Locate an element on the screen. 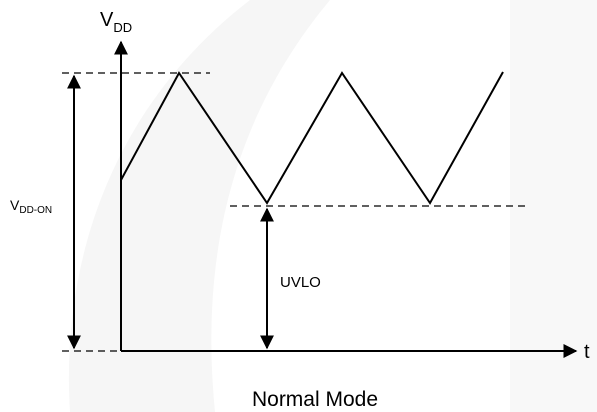 This screenshot has height=412, width=597. caption: Normal Mode is located at coordinates (315, 399).